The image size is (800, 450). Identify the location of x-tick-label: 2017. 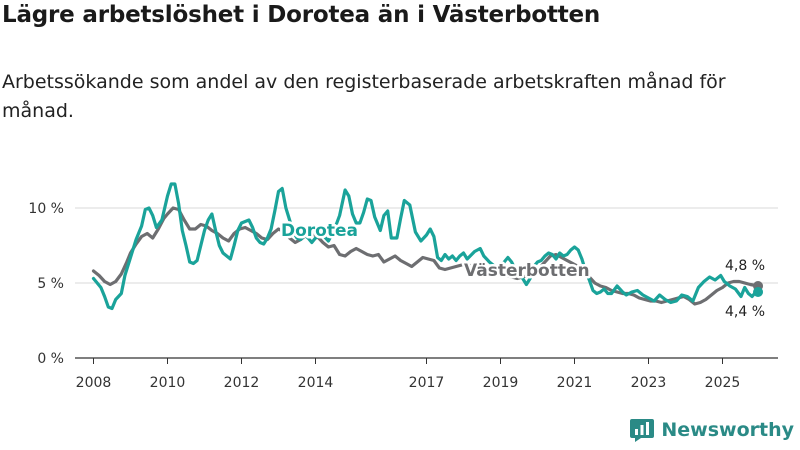
(427, 383).